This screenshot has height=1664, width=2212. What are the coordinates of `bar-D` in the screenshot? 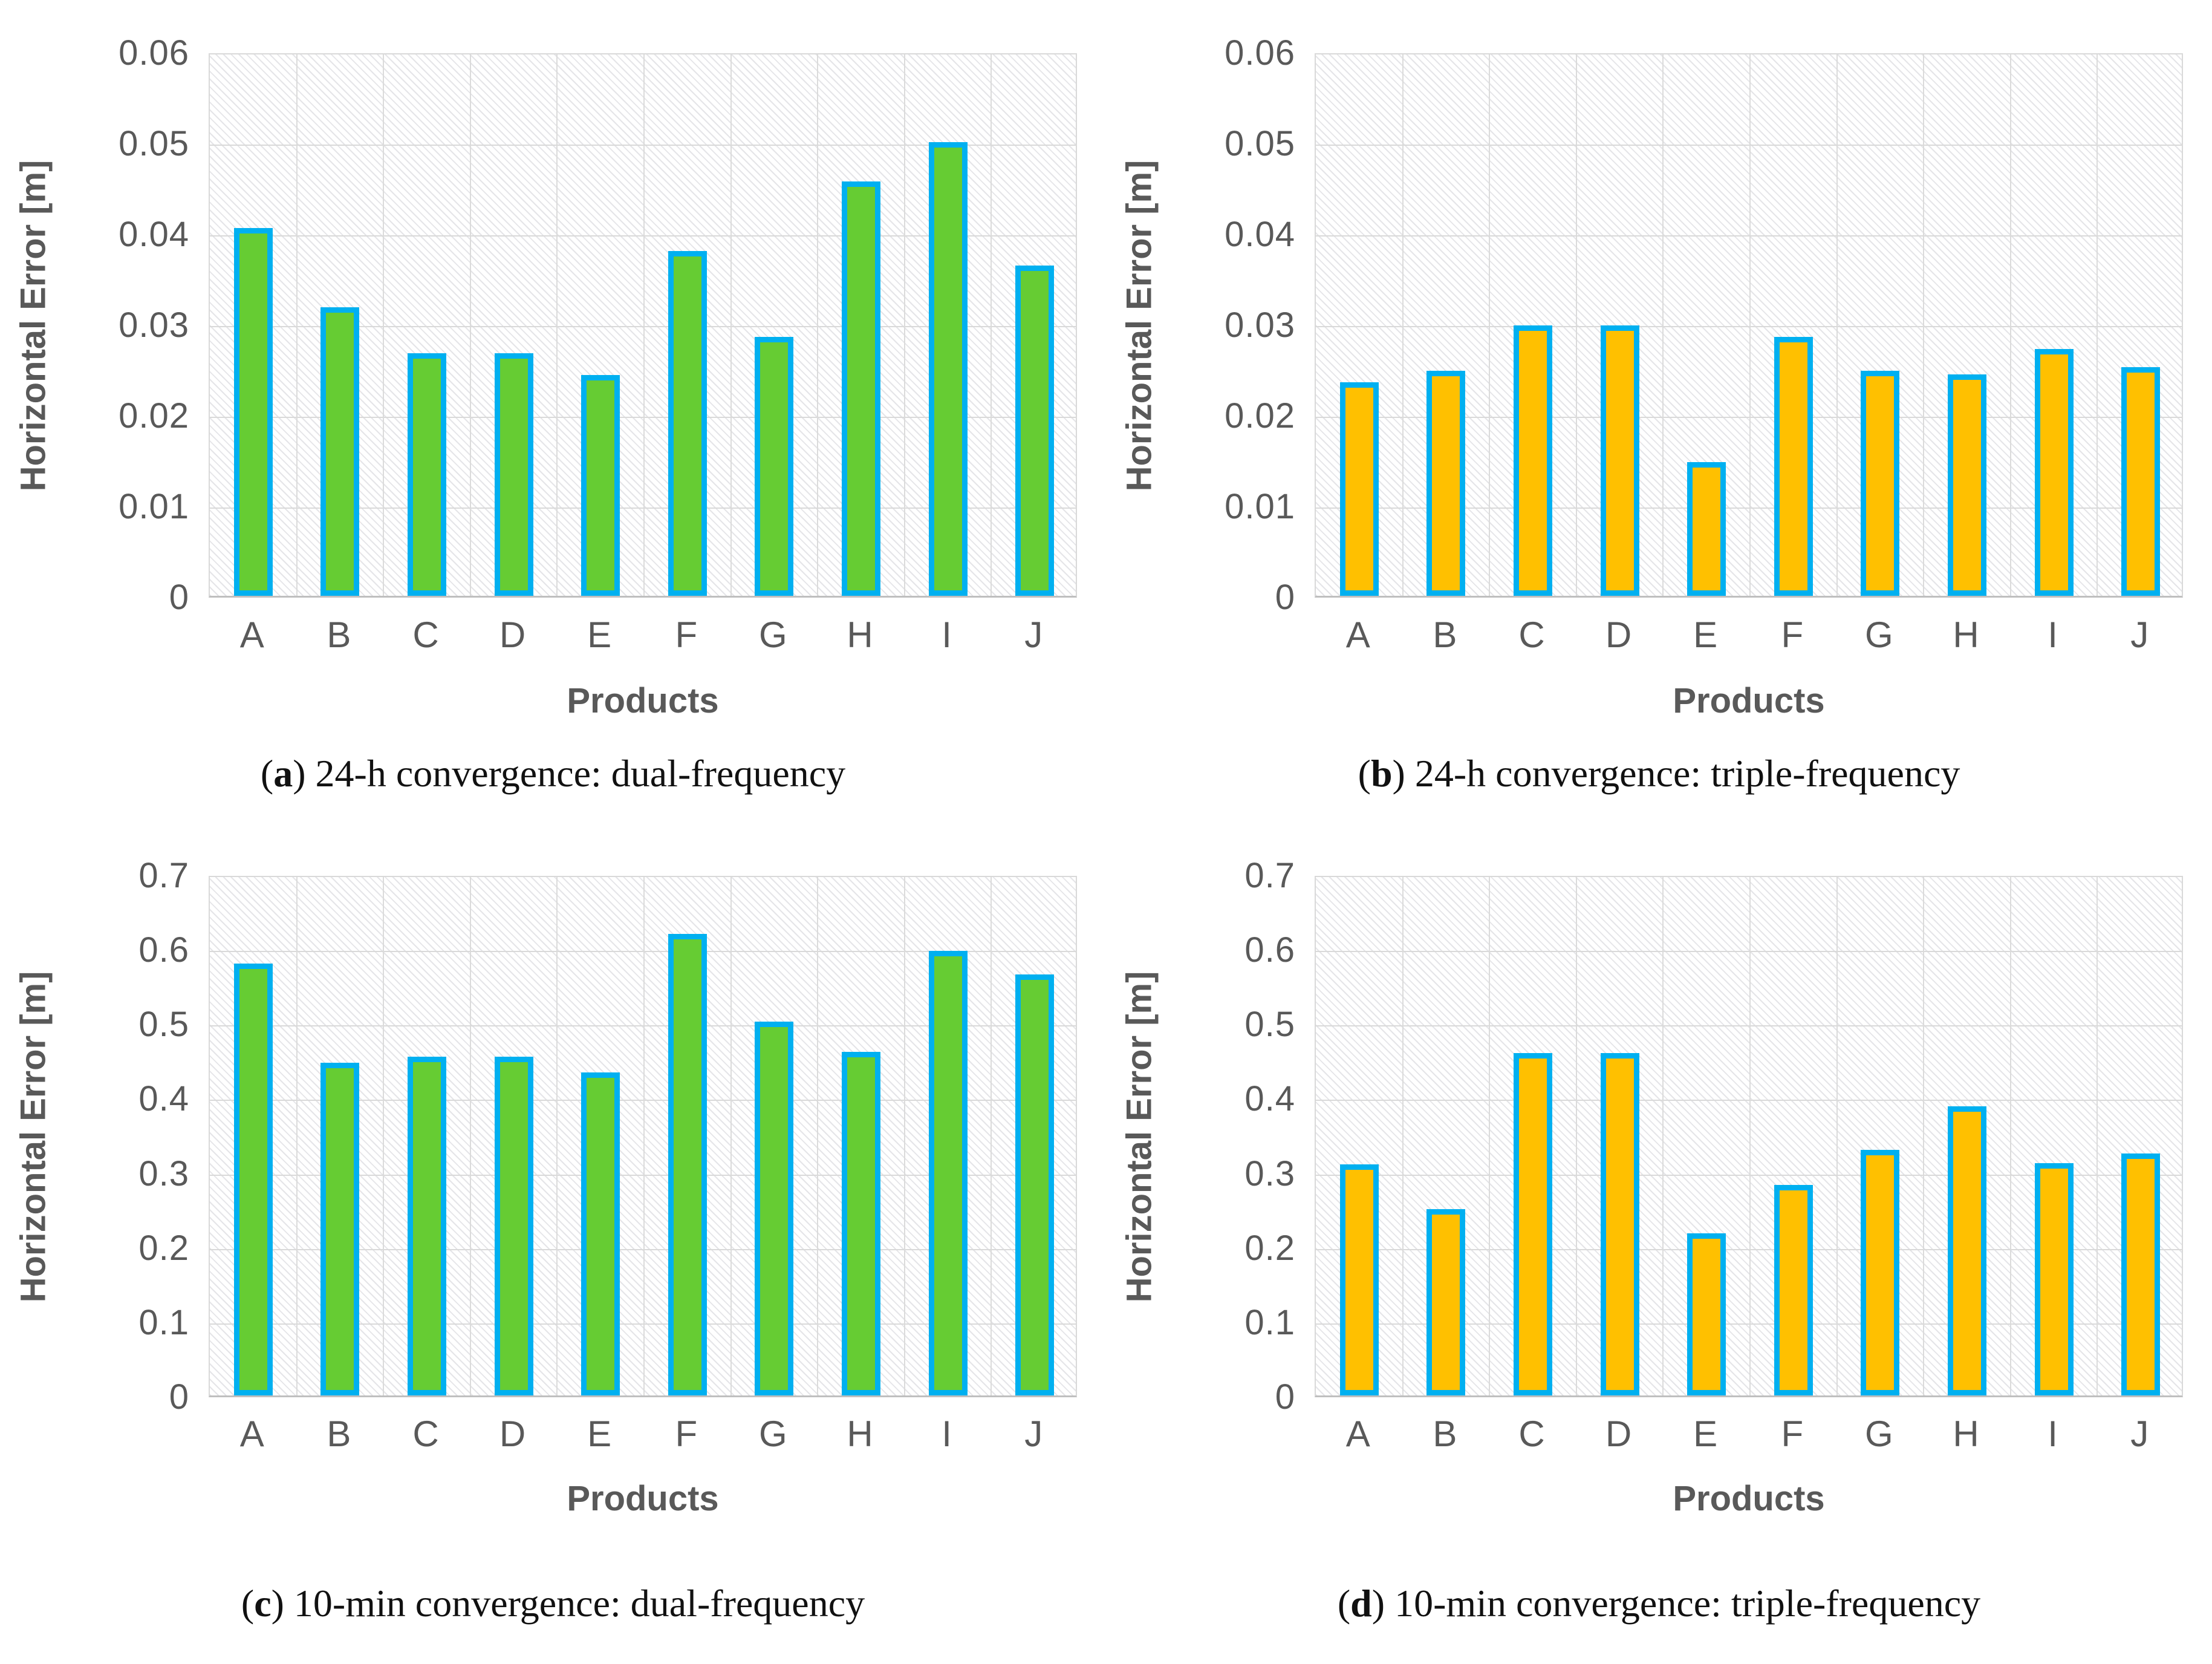 It's located at (1619, 460).